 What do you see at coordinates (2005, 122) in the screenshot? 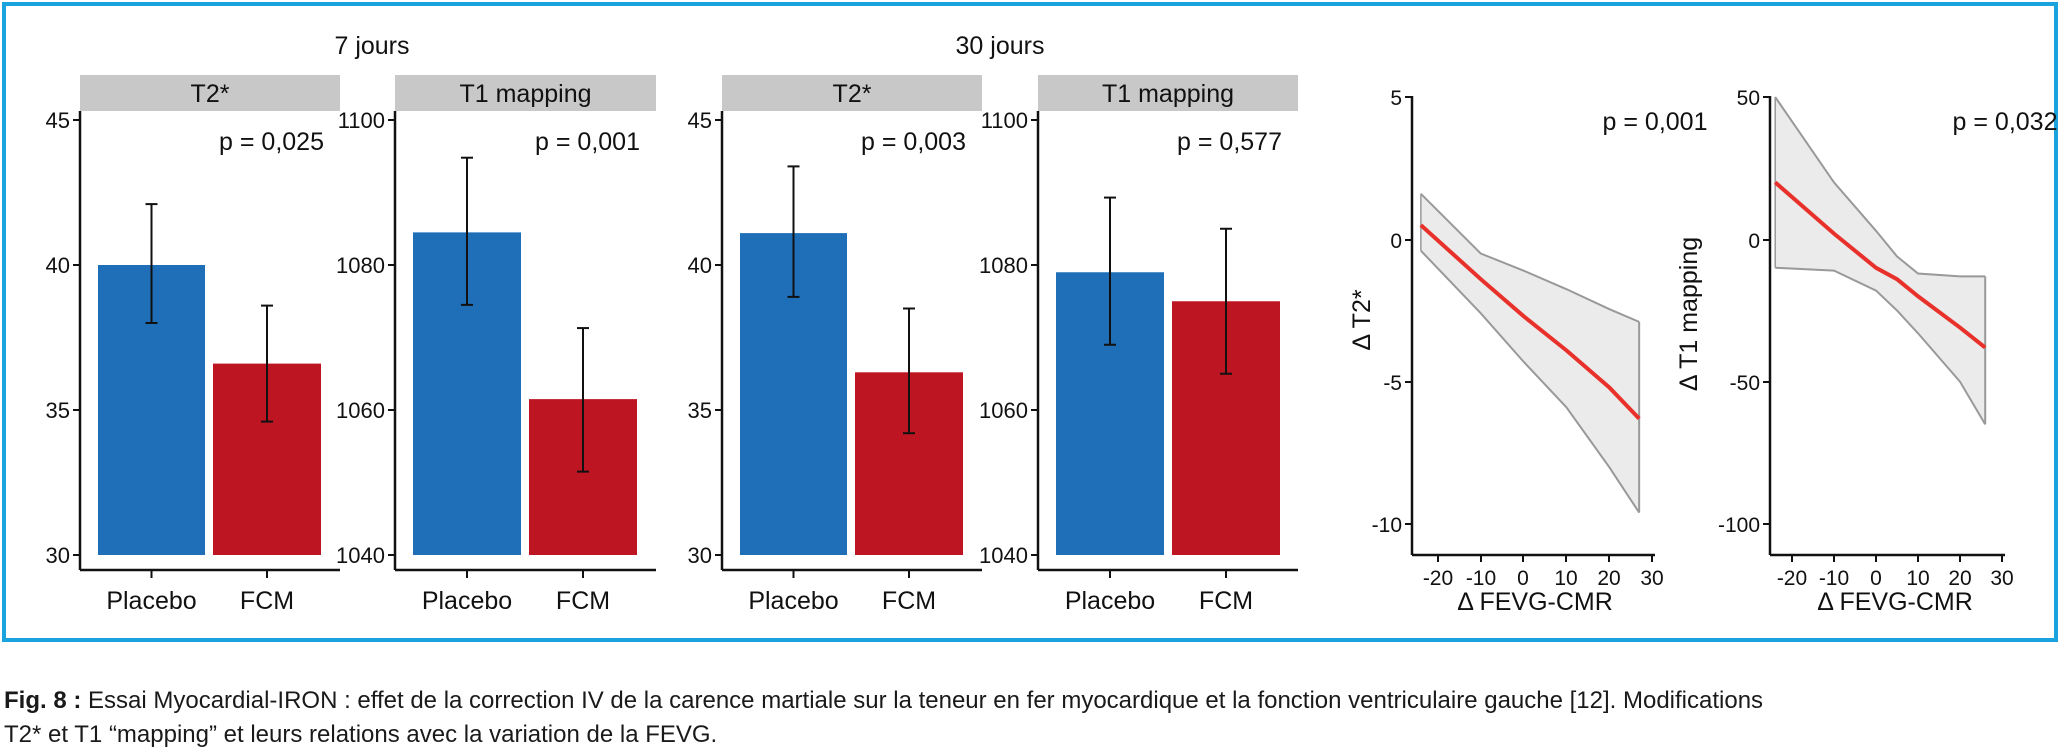
I see `p-value: p = 0,032` at bounding box center [2005, 122].